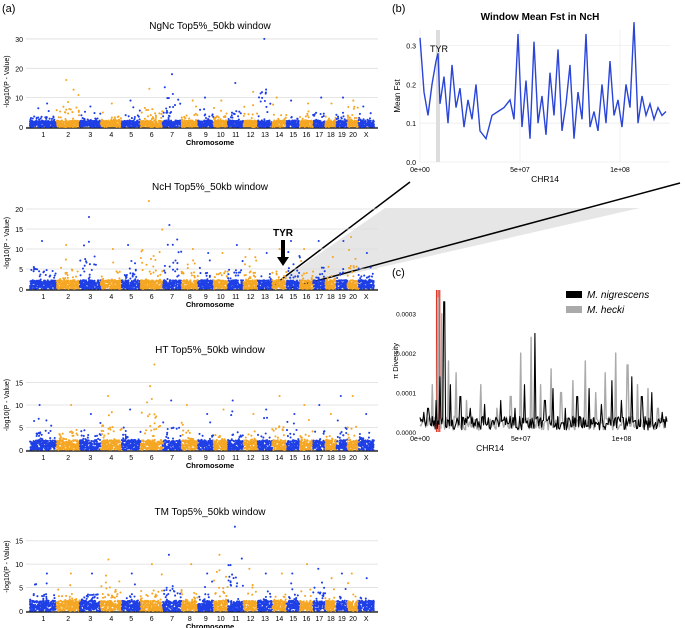  Describe the element at coordinates (90, 619) in the screenshot. I see `x-tick-label: 3` at that location.